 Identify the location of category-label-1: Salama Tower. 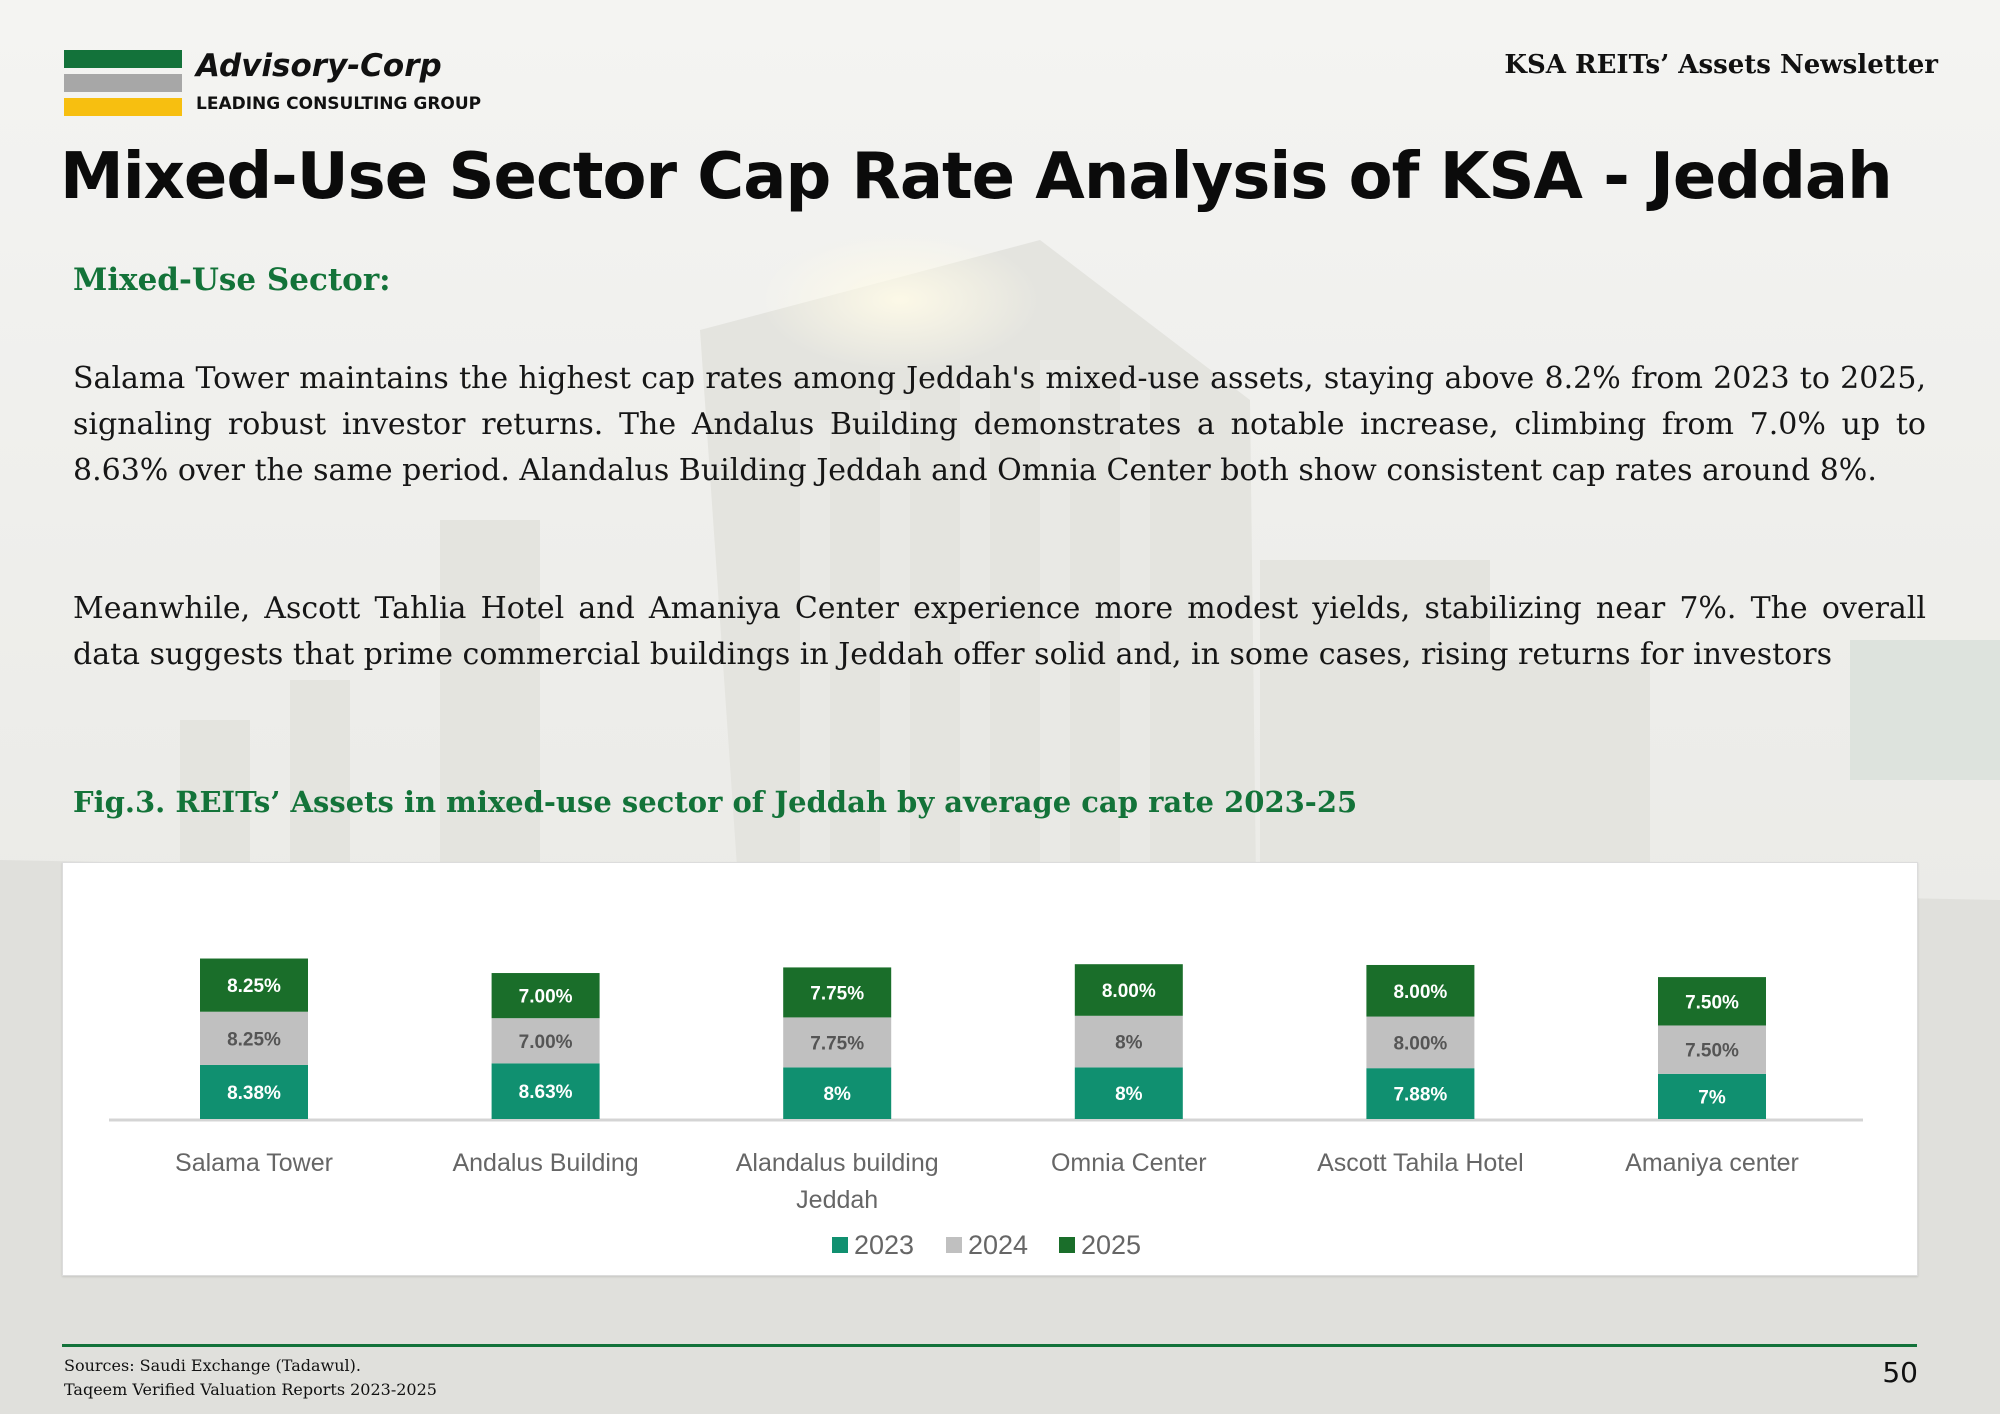
(254, 1163).